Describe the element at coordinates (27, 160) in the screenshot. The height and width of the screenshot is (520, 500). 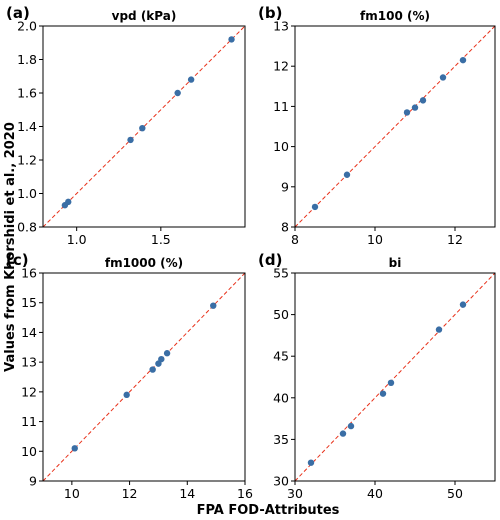
I see `y-tick-label: 1.2` at that location.